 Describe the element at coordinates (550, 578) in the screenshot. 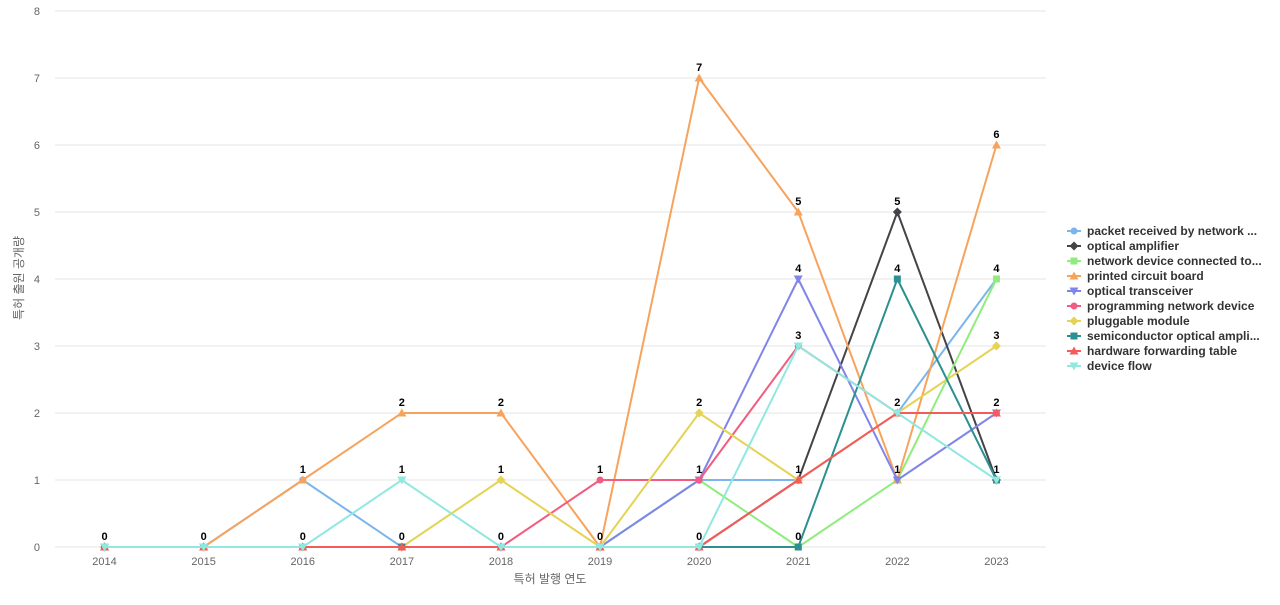

I see `x-axis-title: 특허 발행 연도` at that location.